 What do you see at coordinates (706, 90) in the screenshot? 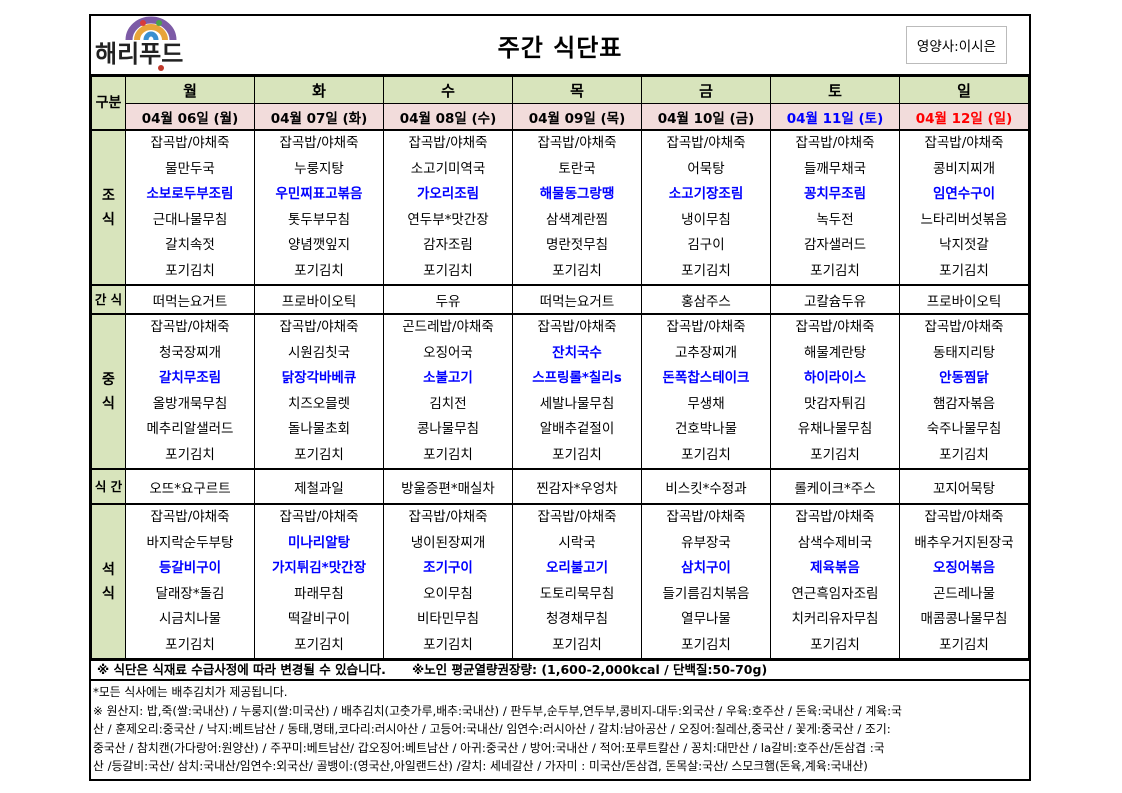
I see `day-header: 금` at bounding box center [706, 90].